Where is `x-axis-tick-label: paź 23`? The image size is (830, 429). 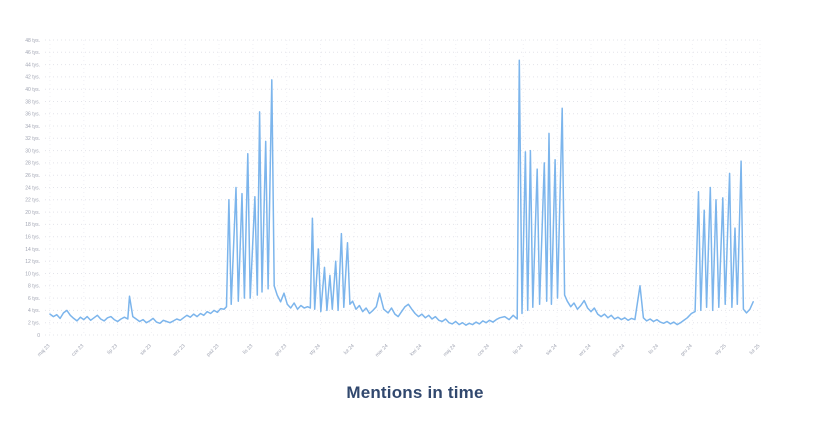
x-axis-tick-label: paź 23 is located at coordinates (213, 350).